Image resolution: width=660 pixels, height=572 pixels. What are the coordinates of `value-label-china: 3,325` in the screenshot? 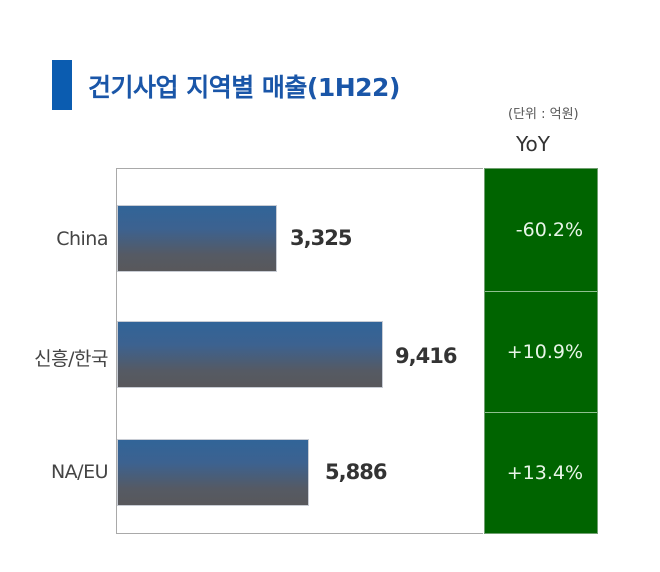 It's located at (321, 238).